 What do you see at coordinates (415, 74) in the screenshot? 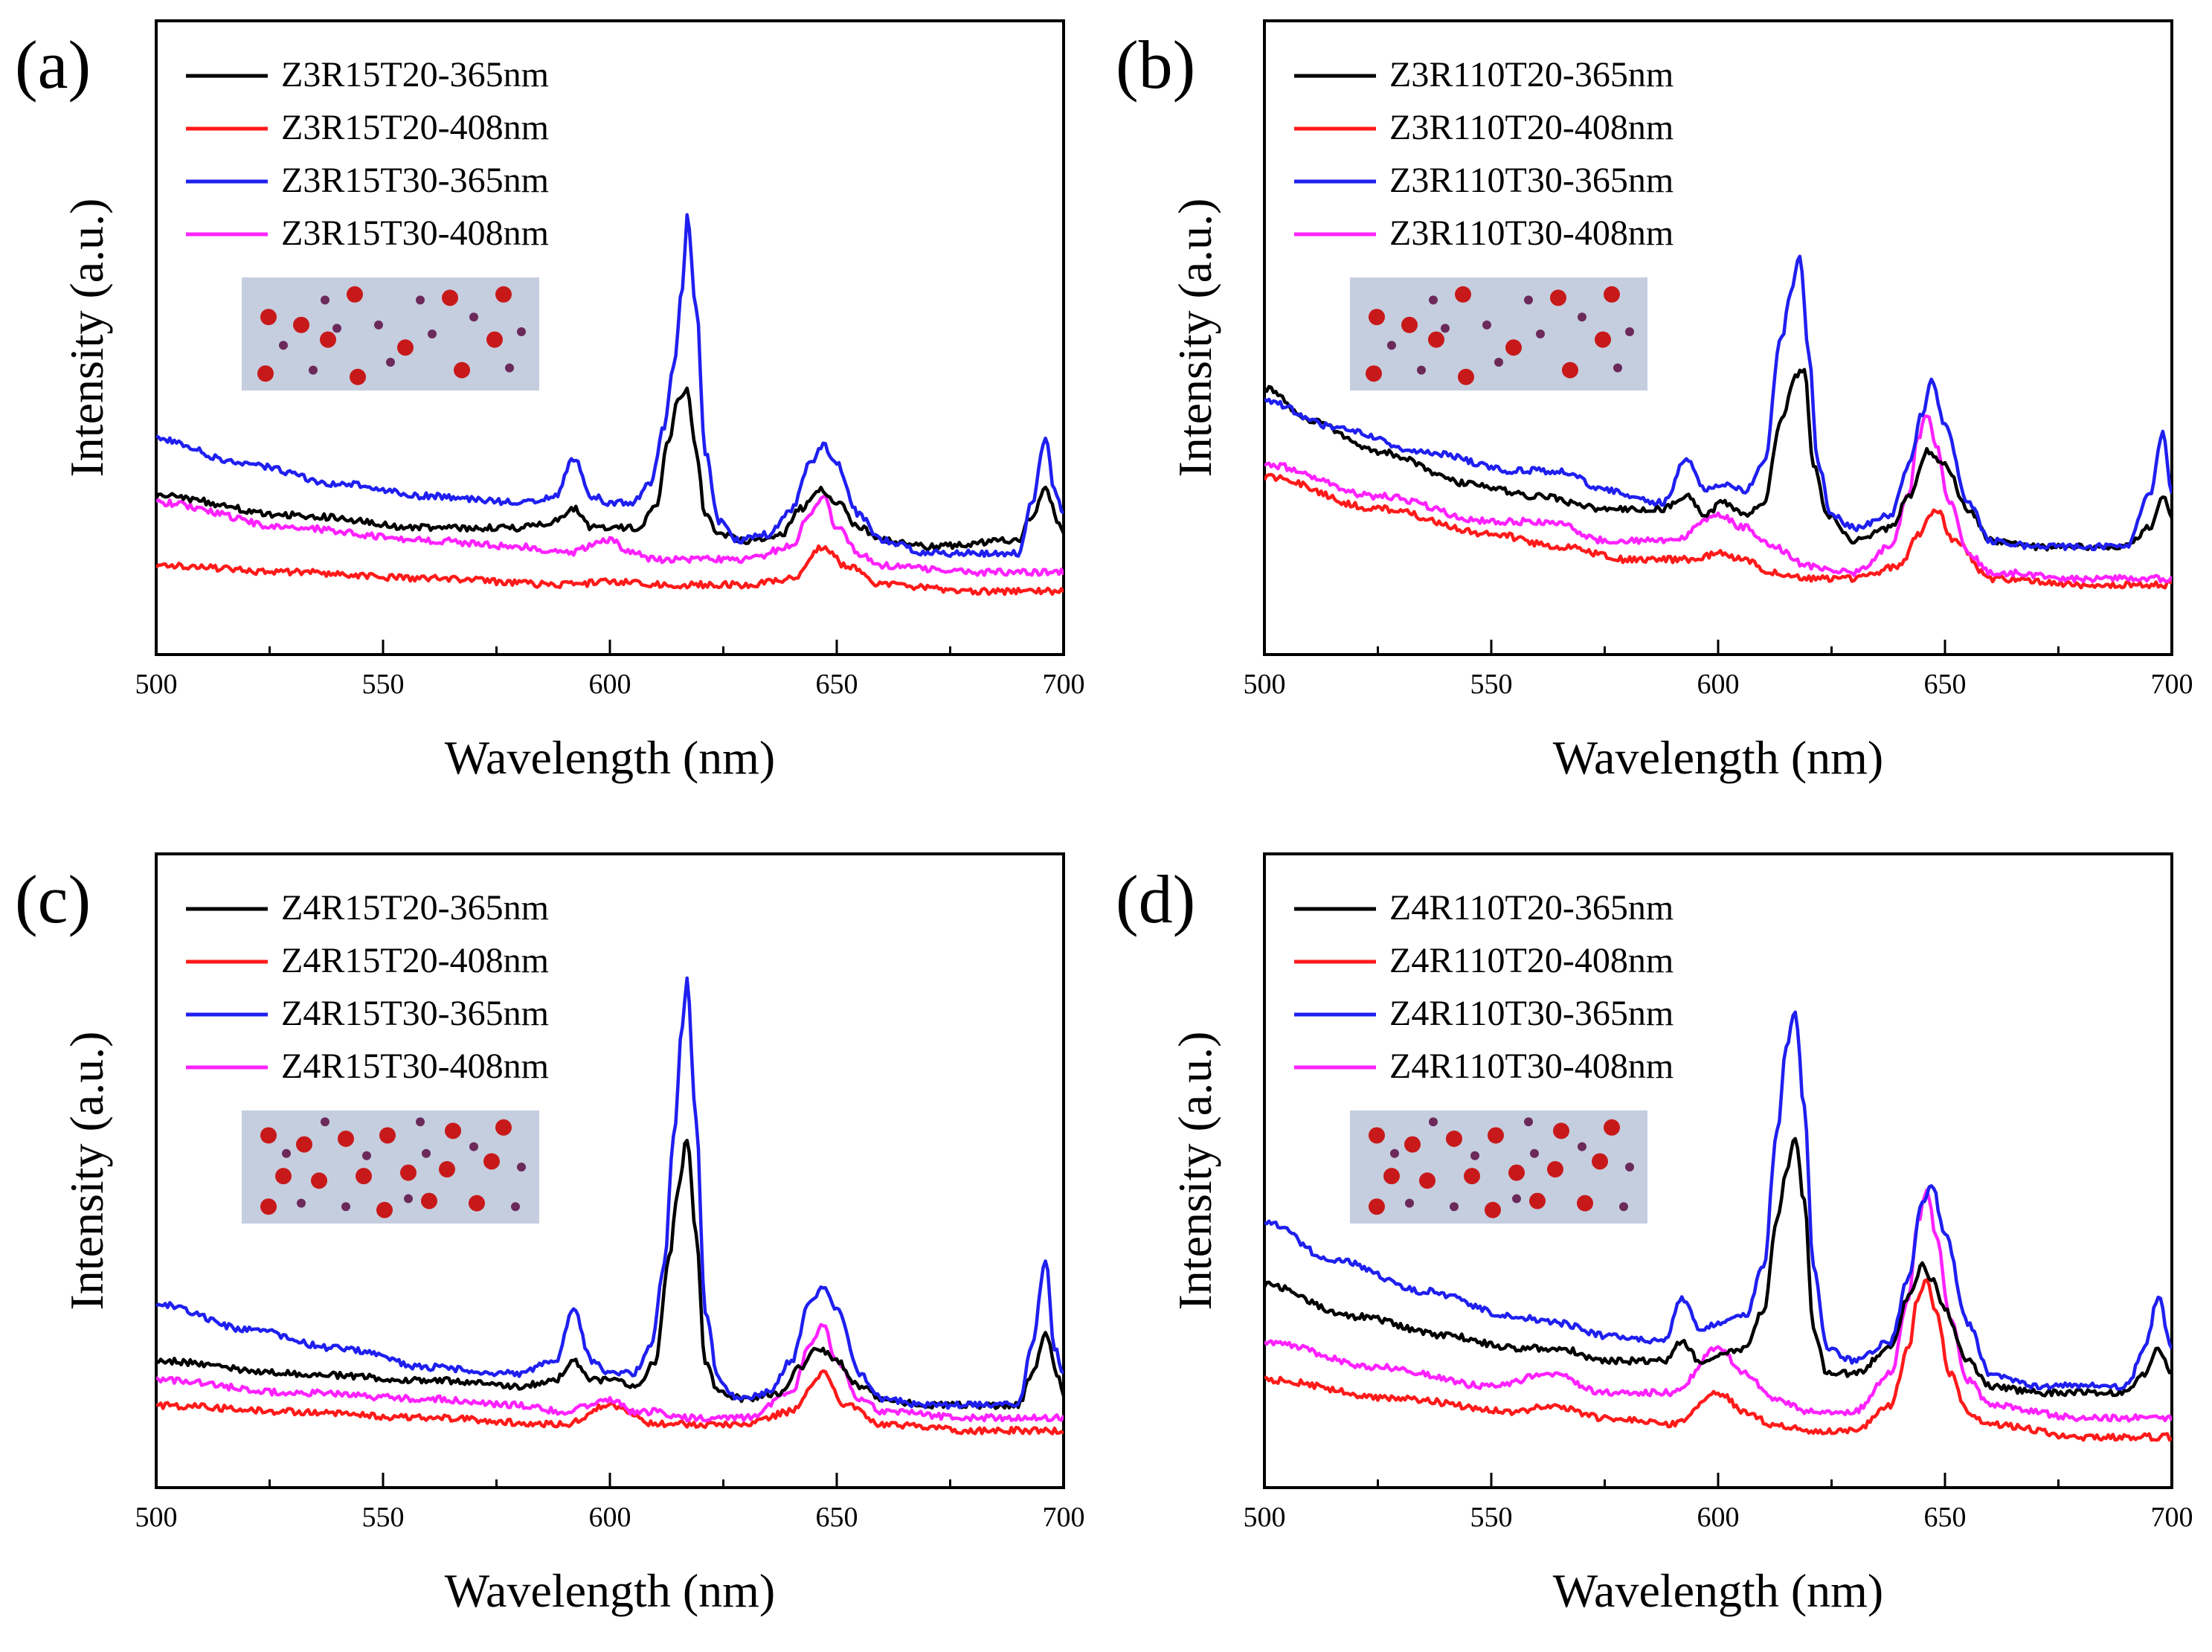
I see `legend-entry: Z3R15T20-365nm` at bounding box center [415, 74].